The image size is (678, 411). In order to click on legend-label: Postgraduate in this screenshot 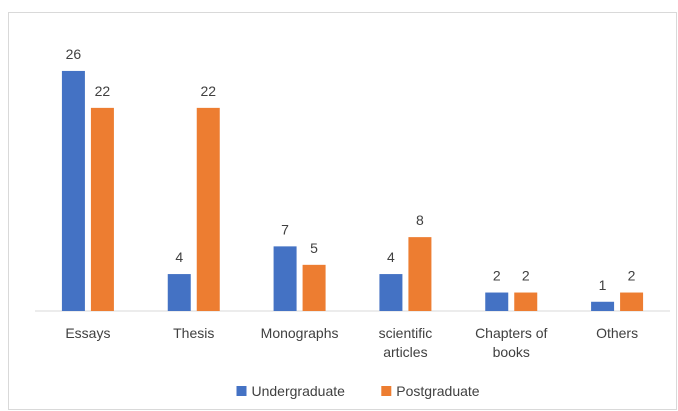, I will do `click(437, 391)`.